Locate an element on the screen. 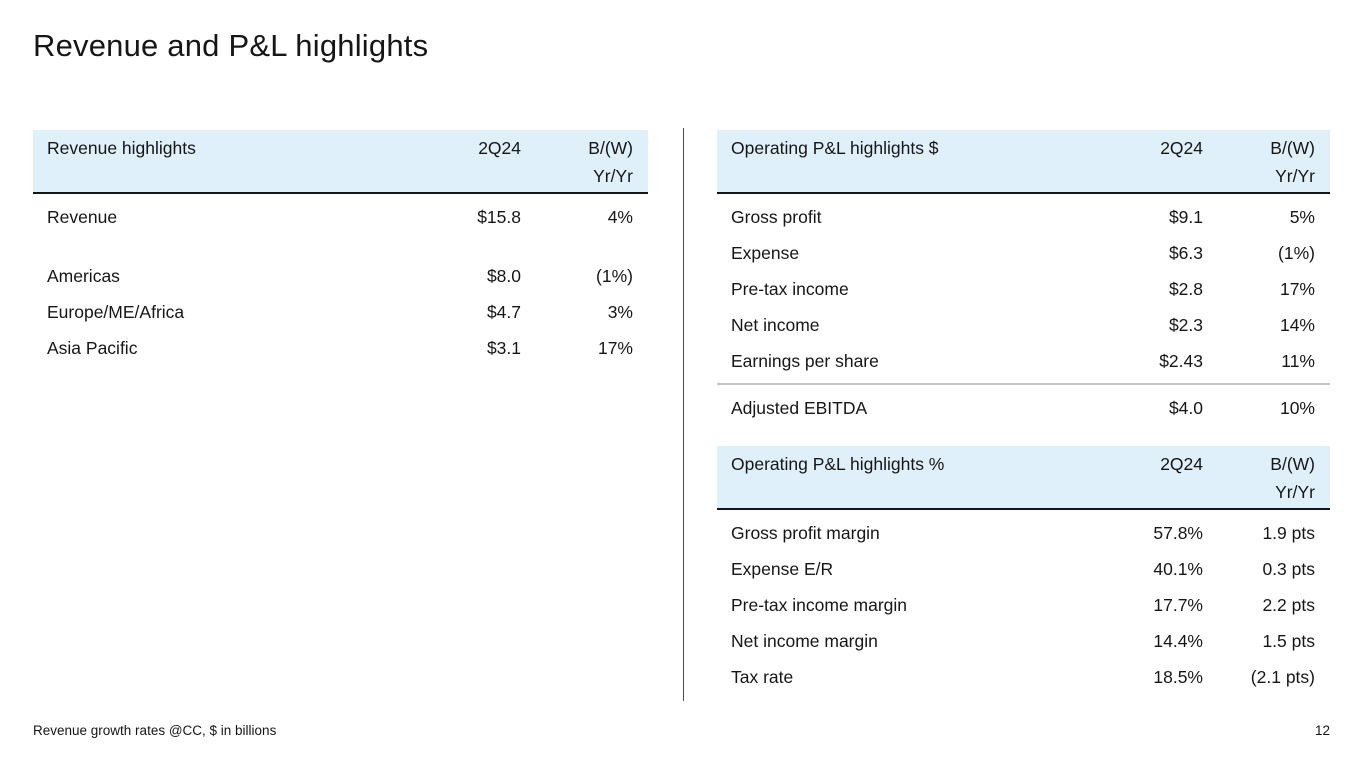 The height and width of the screenshot is (768, 1365). row-value: 14.4% is located at coordinates (1178, 640).